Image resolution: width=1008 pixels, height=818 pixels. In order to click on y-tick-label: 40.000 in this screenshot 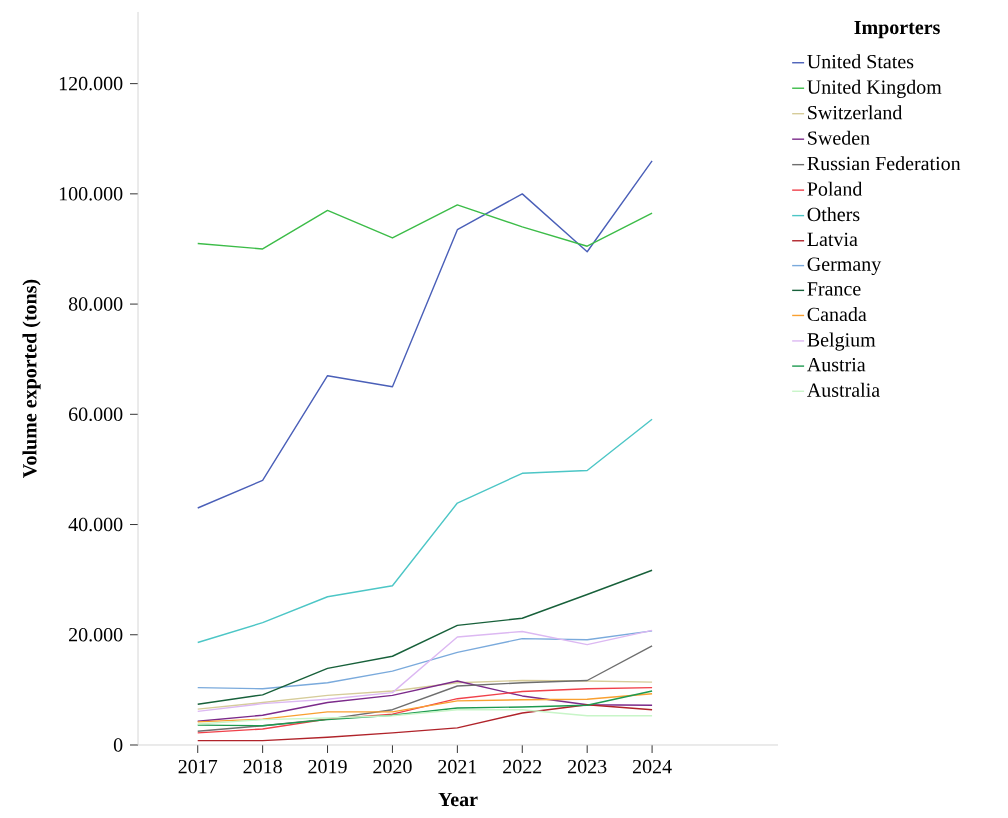, I will do `click(95, 524)`.